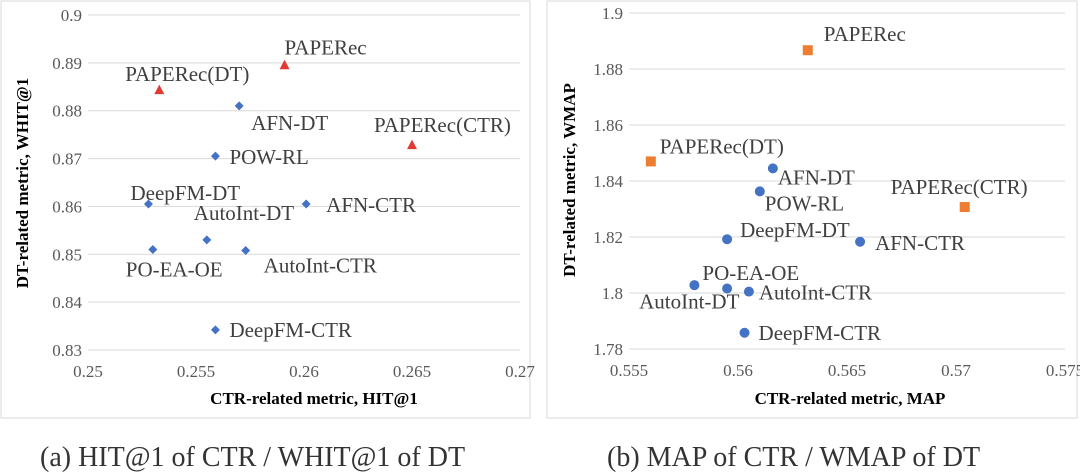 This screenshot has width=1080, height=474. Describe the element at coordinates (612, 13) in the screenshot. I see `y-tick-label: 1.9` at that location.